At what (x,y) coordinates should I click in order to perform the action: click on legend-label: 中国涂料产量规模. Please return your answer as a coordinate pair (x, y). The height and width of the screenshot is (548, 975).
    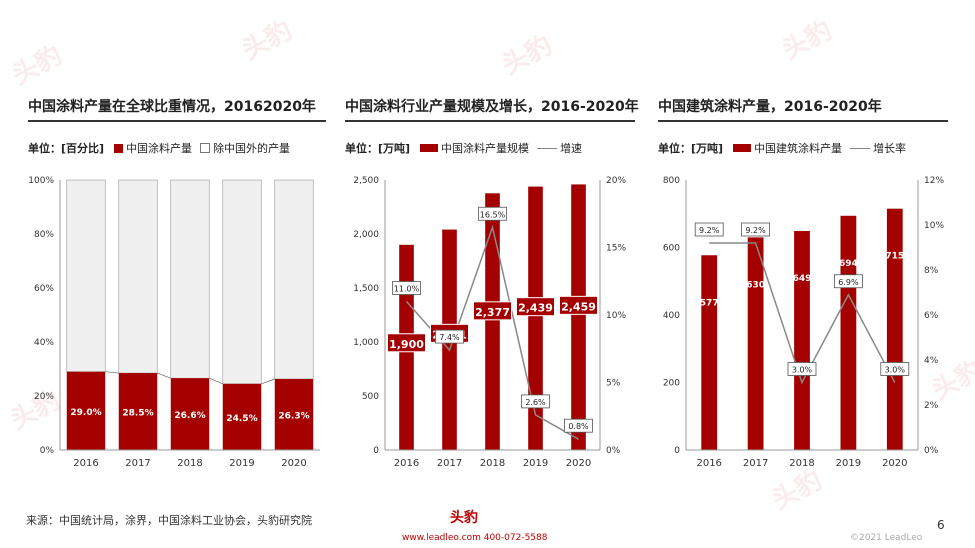
    Looking at the image, I should click on (485, 148).